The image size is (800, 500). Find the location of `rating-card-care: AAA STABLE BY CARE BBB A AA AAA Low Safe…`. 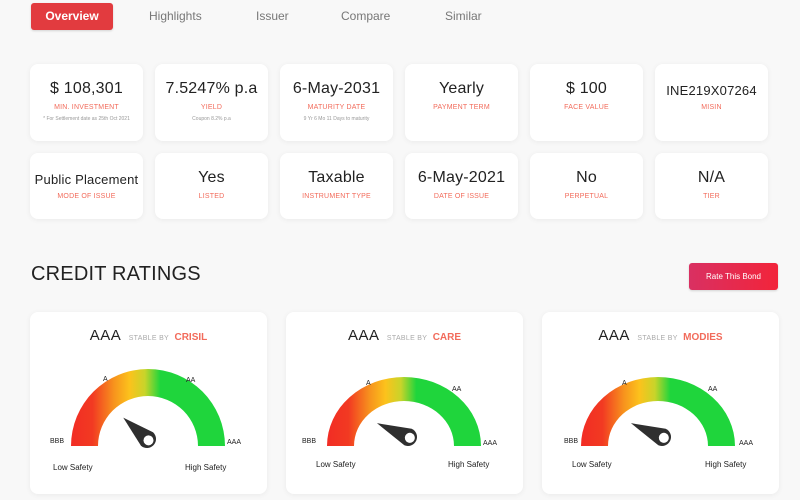

rating-card-care: AAA STABLE BY CARE BBB A AA AAA Low Safe… is located at coordinates (404, 403).